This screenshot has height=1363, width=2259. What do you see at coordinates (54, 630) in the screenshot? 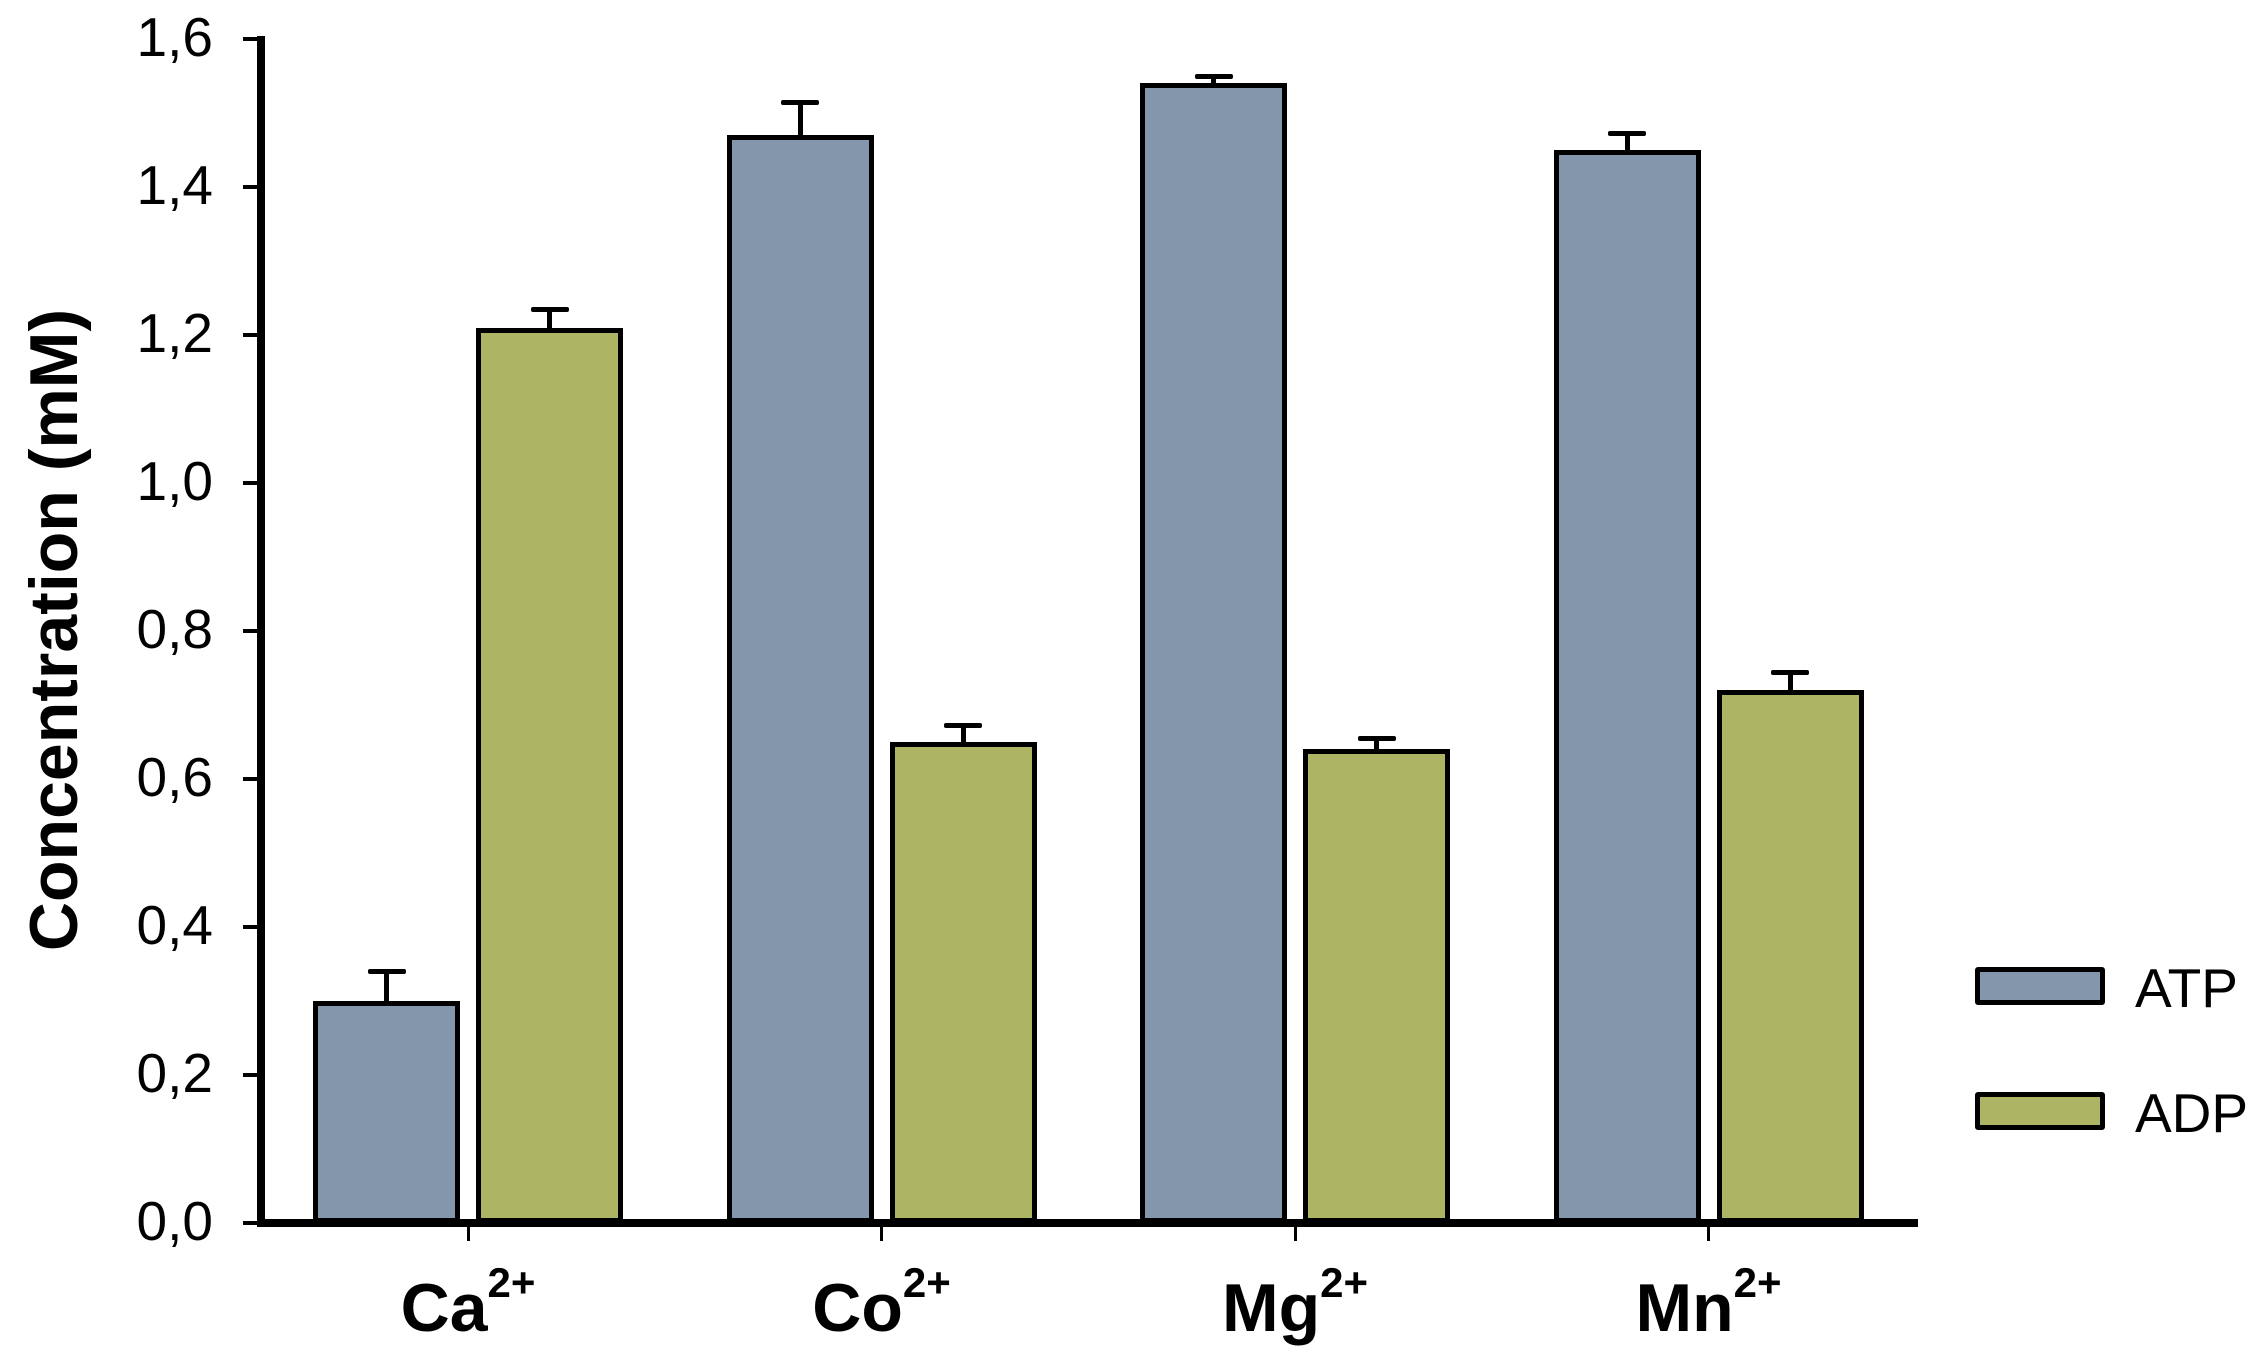
I see `y-axis-label: Concentration (mM)` at bounding box center [54, 630].